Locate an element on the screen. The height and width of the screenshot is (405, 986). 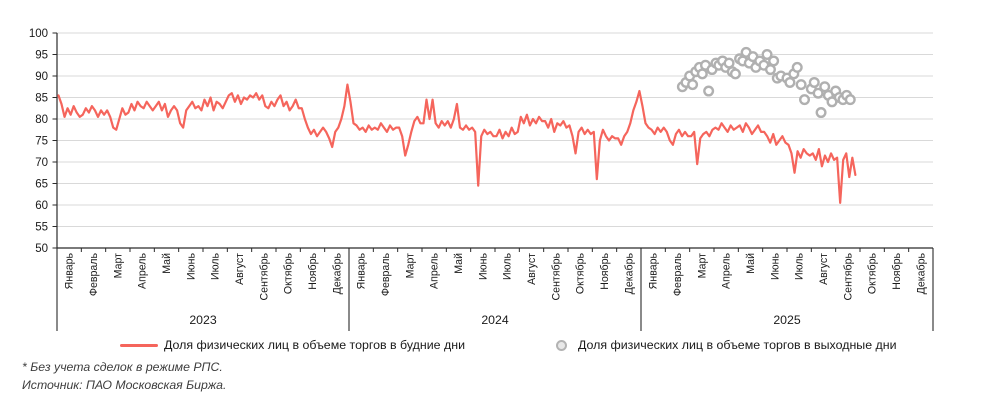
y-tick-label: 100 is located at coordinates (38, 34).